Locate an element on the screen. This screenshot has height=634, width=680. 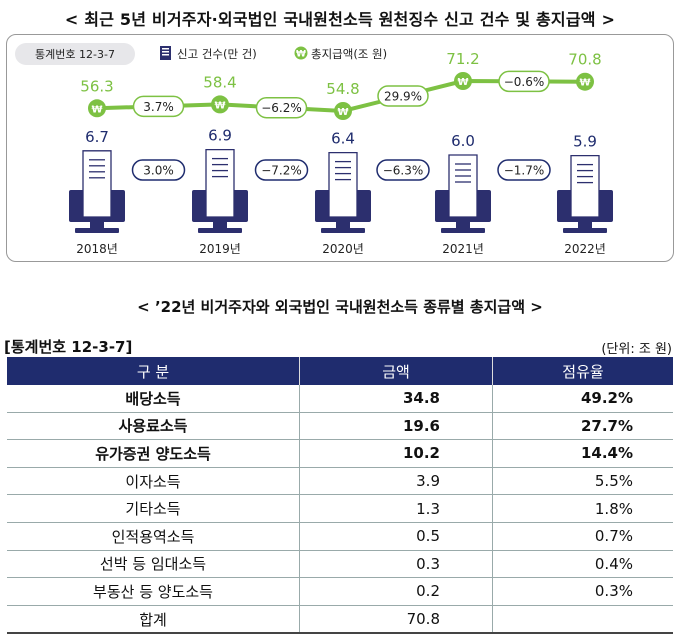
row-amount: 1.3 is located at coordinates (396, 508).